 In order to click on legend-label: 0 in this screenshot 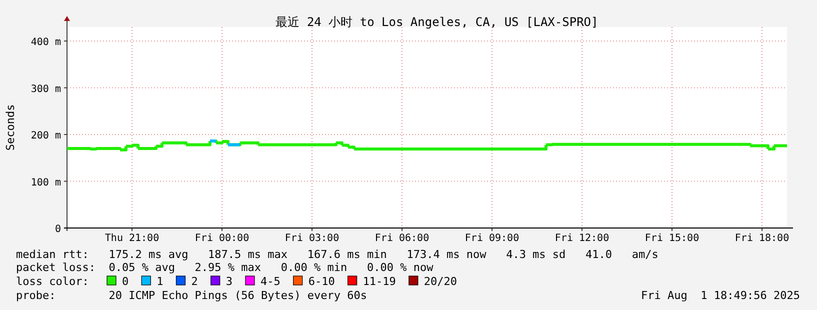, I will do `click(125, 281)`.